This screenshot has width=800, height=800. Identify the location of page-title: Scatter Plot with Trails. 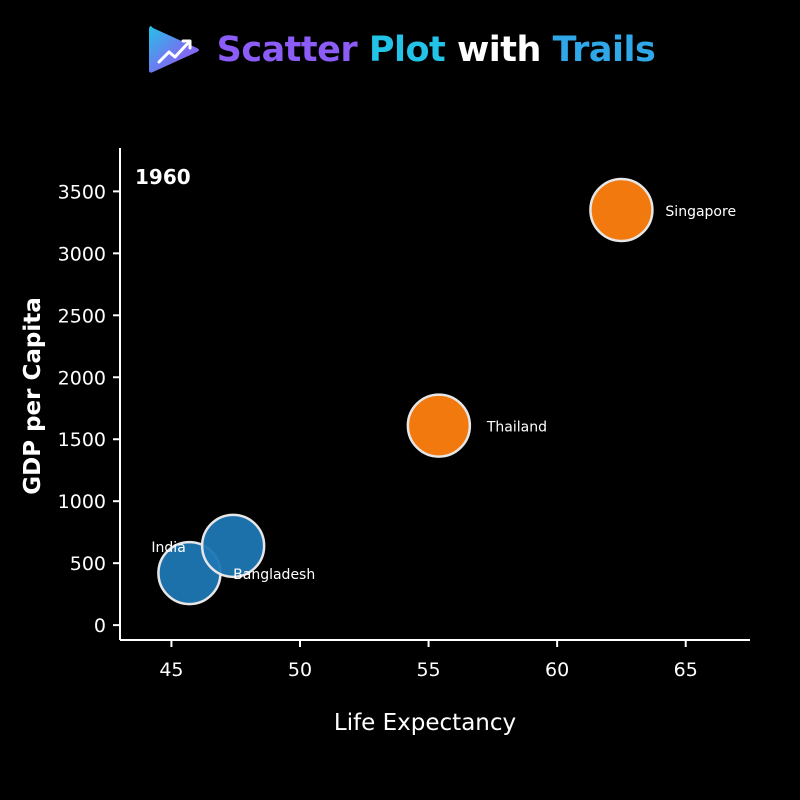
(436, 50).